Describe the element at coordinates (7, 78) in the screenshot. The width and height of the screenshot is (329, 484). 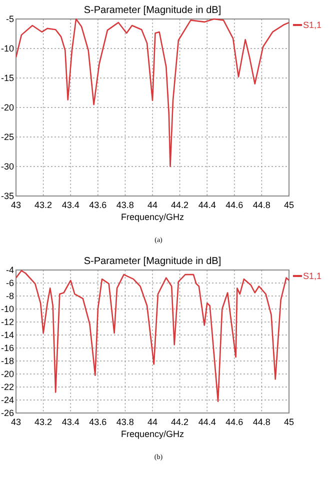
I see `y-tick-label: -15` at that location.